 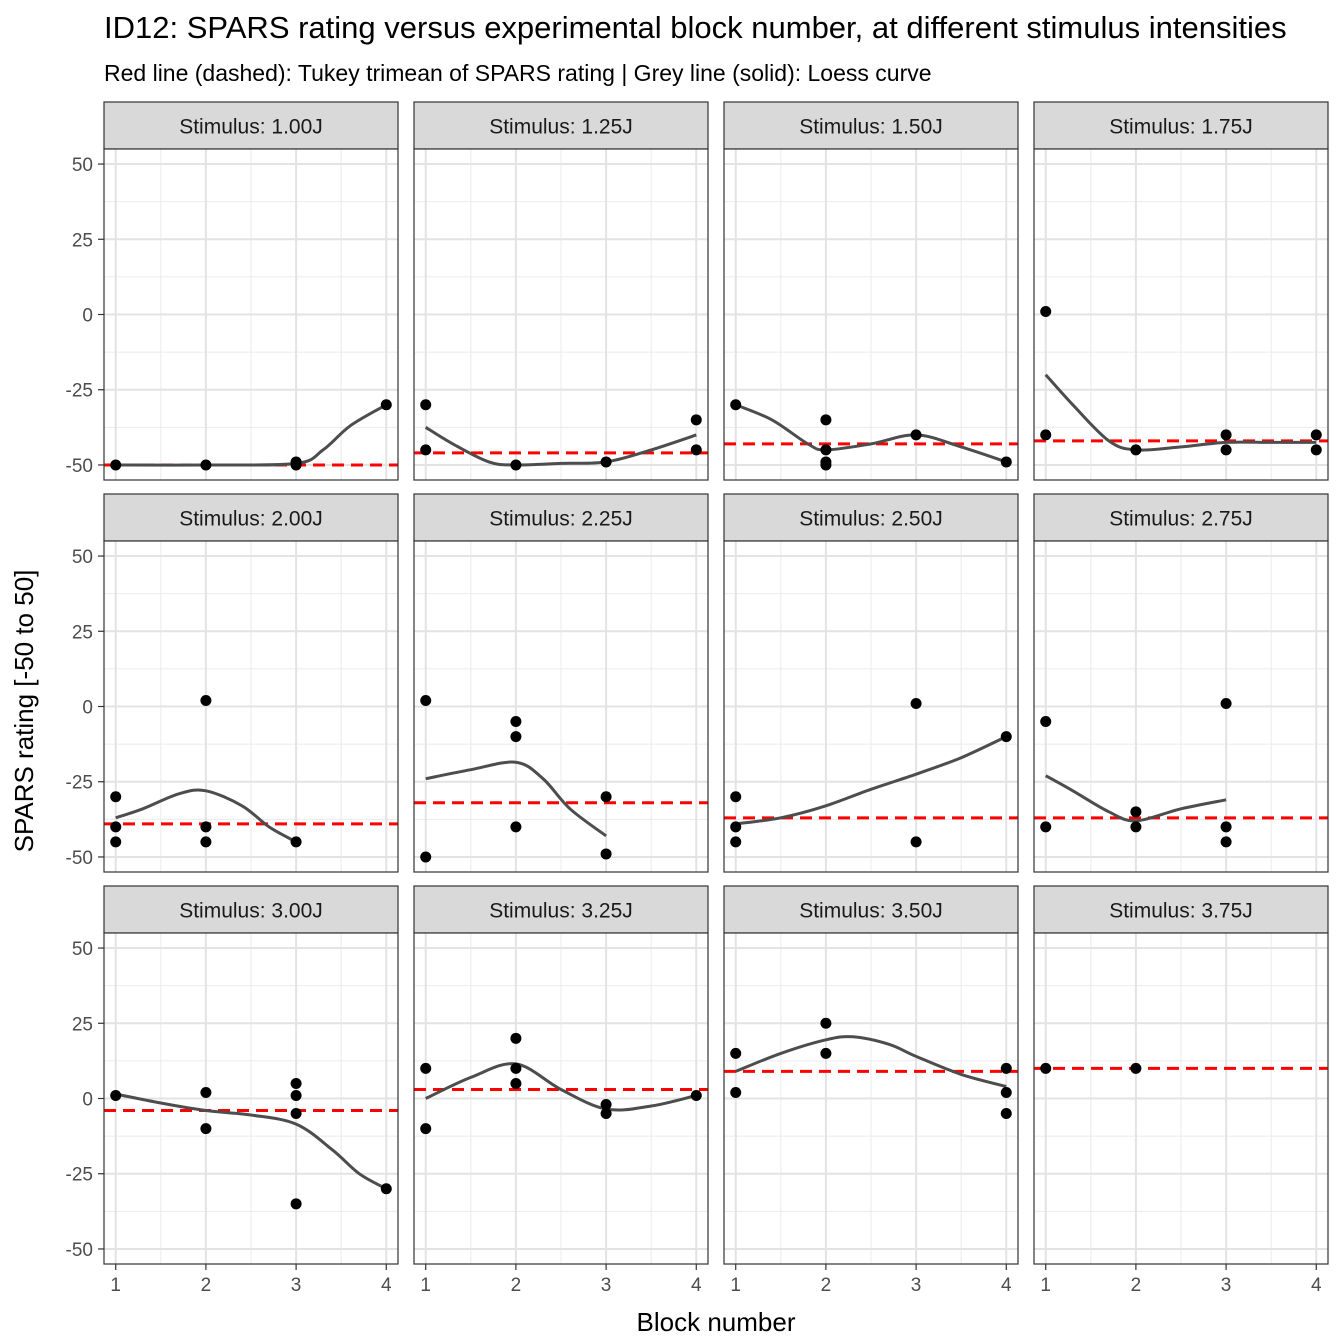 I want to click on facet-panel: Stimulus: 1.75J, so click(x=1181, y=291).